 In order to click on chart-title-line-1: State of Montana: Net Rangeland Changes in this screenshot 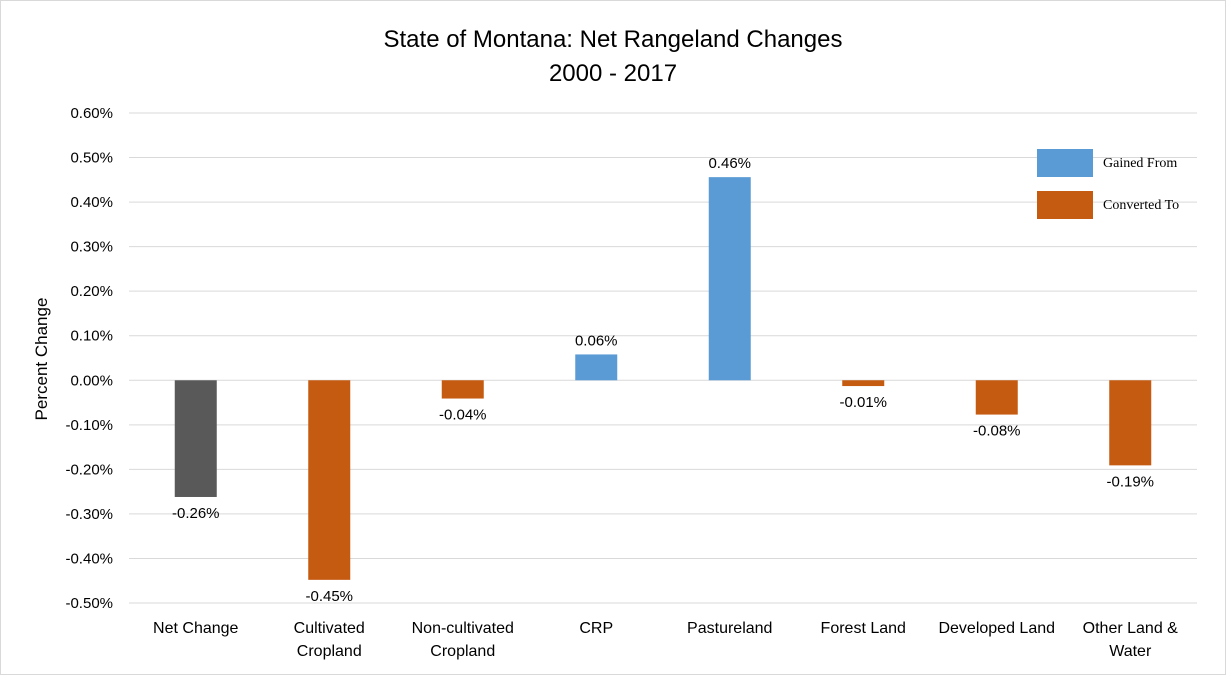, I will do `click(613, 39)`.